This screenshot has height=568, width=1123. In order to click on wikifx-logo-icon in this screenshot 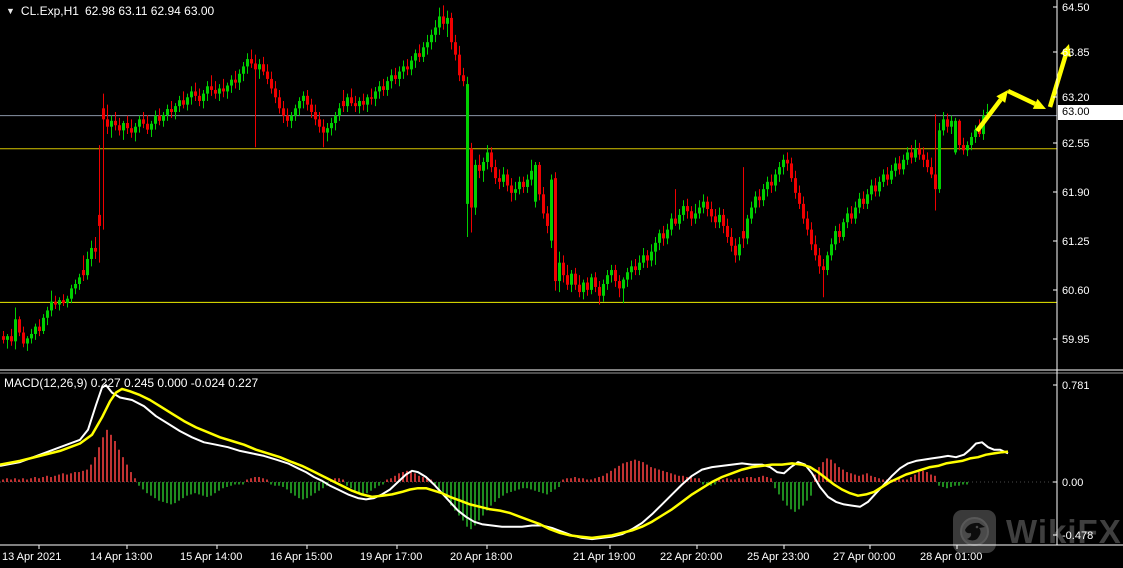, I will do `click(974, 531)`.